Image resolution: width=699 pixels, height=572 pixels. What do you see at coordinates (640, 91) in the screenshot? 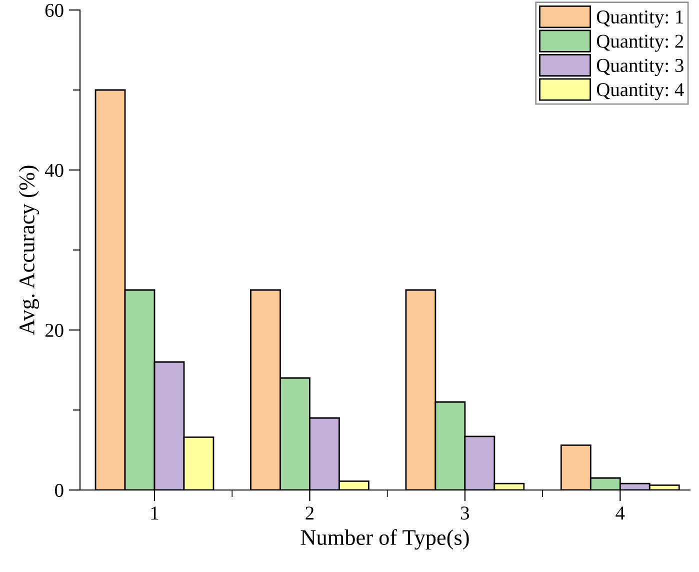
I see `legend-label: Quantity: 4` at bounding box center [640, 91].